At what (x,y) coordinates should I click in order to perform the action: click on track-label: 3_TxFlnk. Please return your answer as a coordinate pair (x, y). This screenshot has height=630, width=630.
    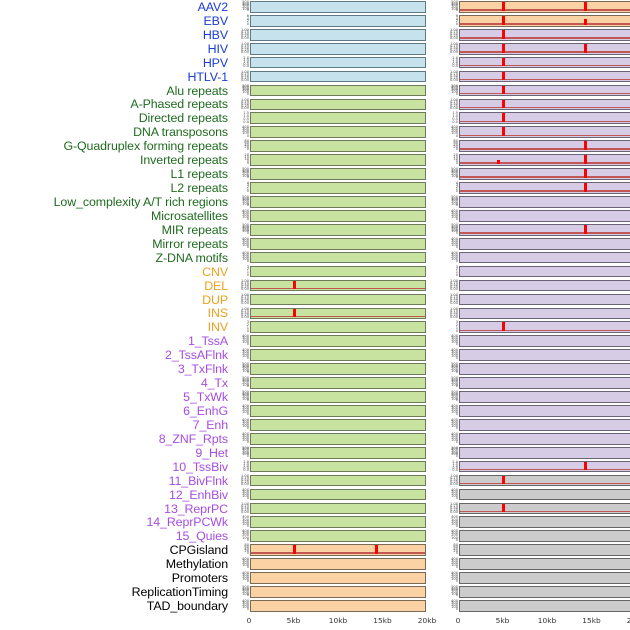
    Looking at the image, I should click on (202, 369).